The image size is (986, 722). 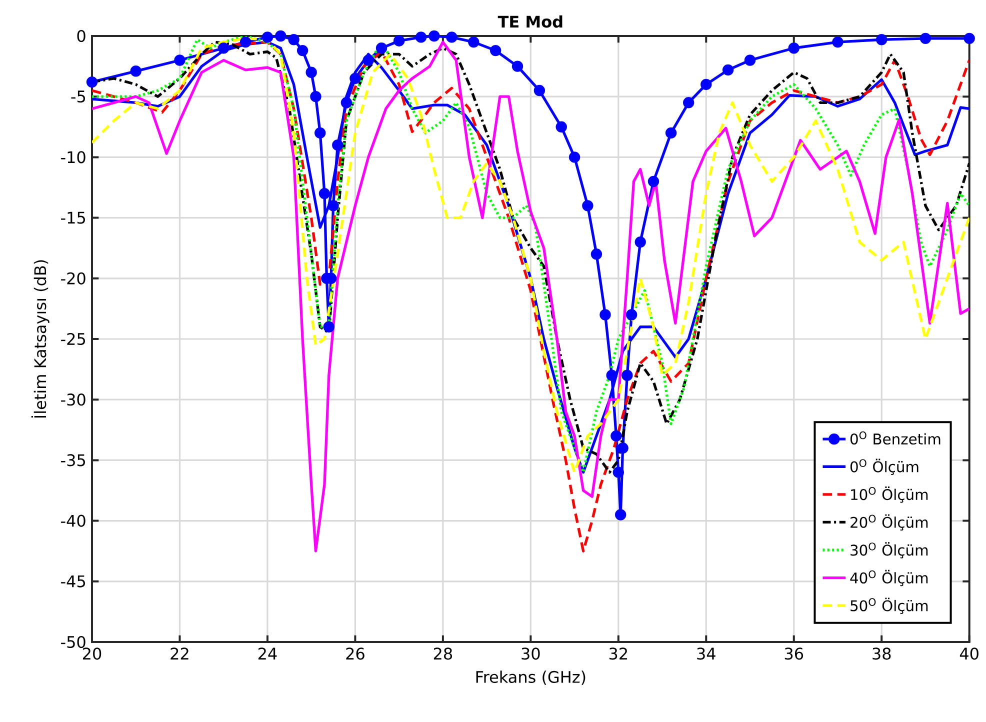 What do you see at coordinates (40, 339) in the screenshot?
I see `y-axis-title: İletim Katsayısı (dB)` at bounding box center [40, 339].